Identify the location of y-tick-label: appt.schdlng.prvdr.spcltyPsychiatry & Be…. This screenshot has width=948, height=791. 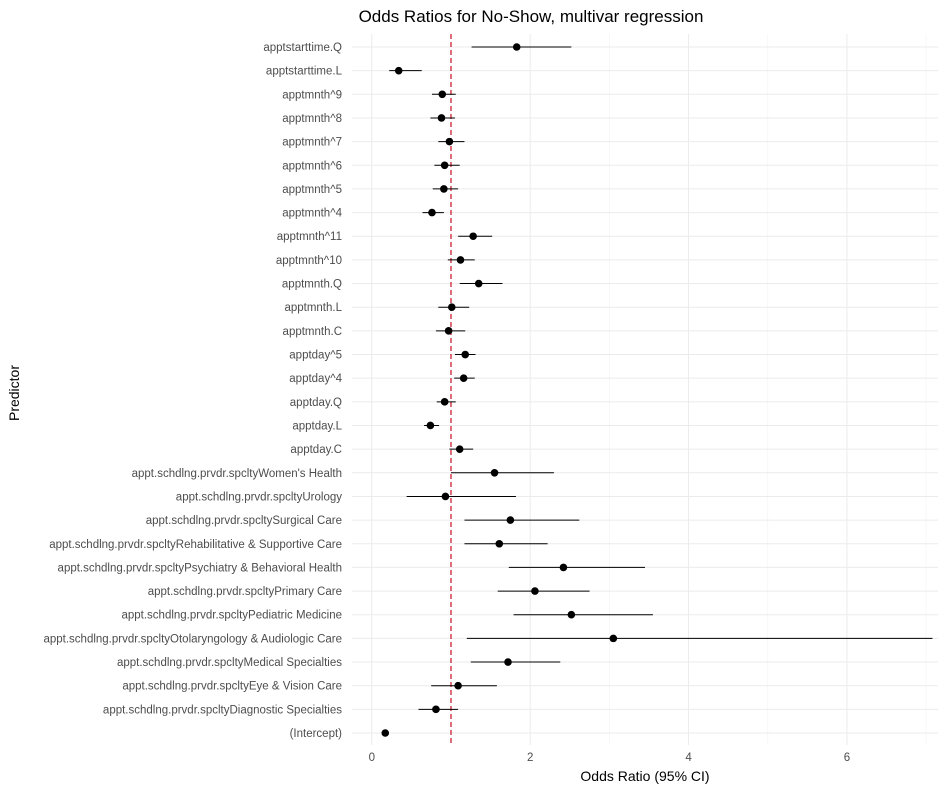
(200, 568).